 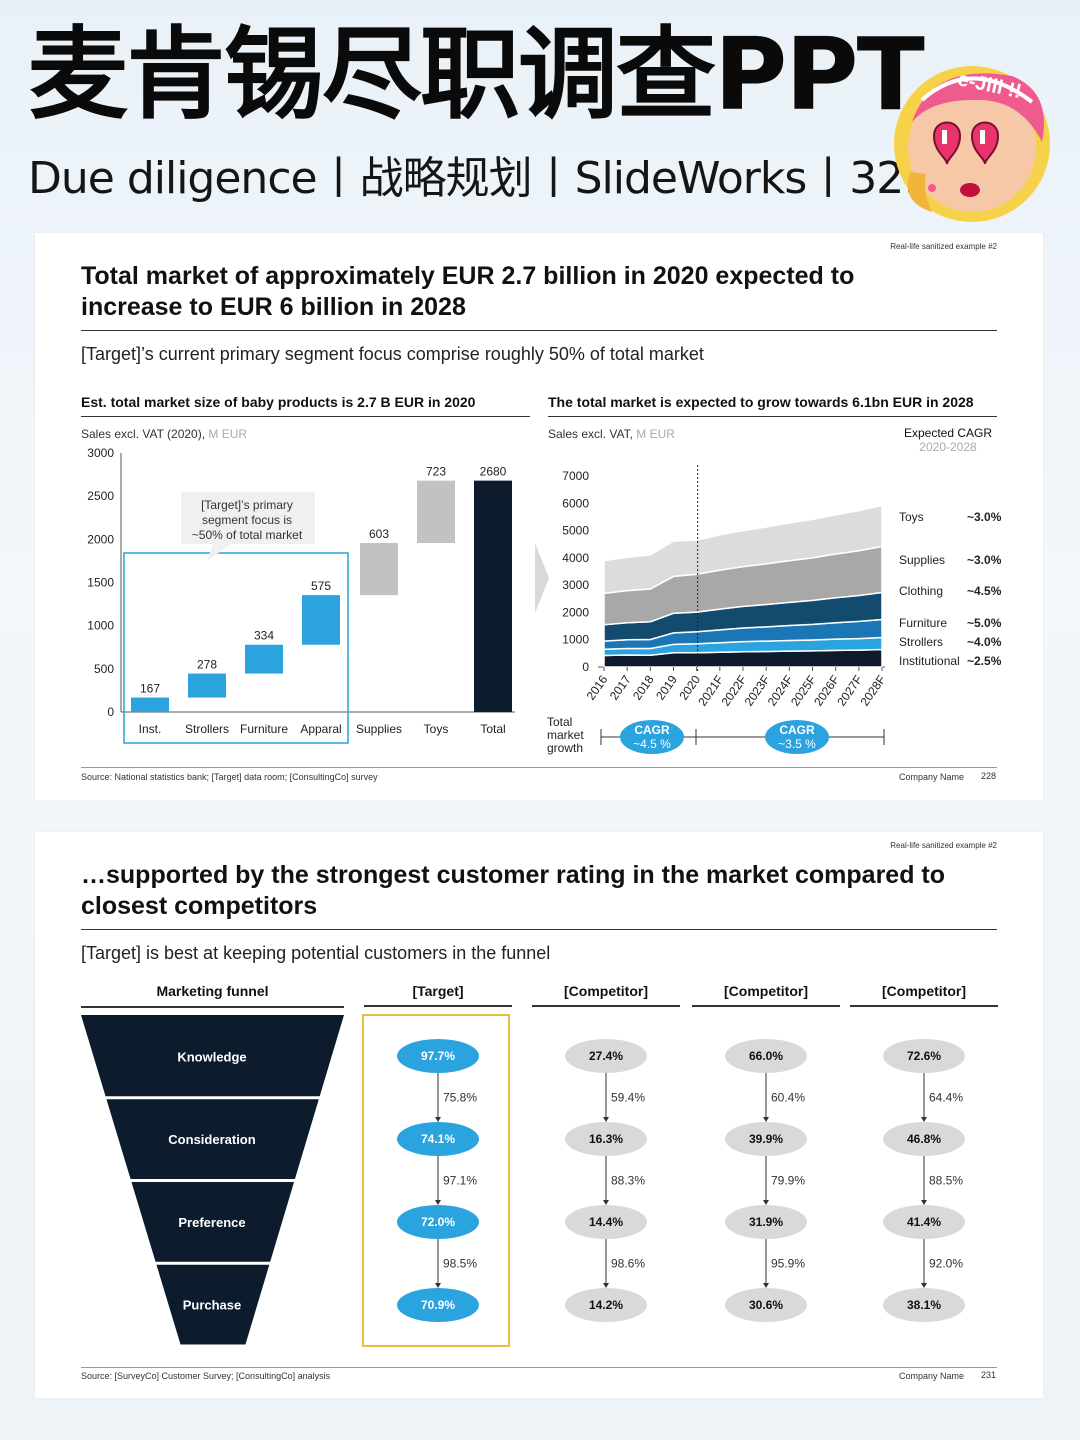 I want to click on stage-value: 38.1%, so click(x=924, y=1305).